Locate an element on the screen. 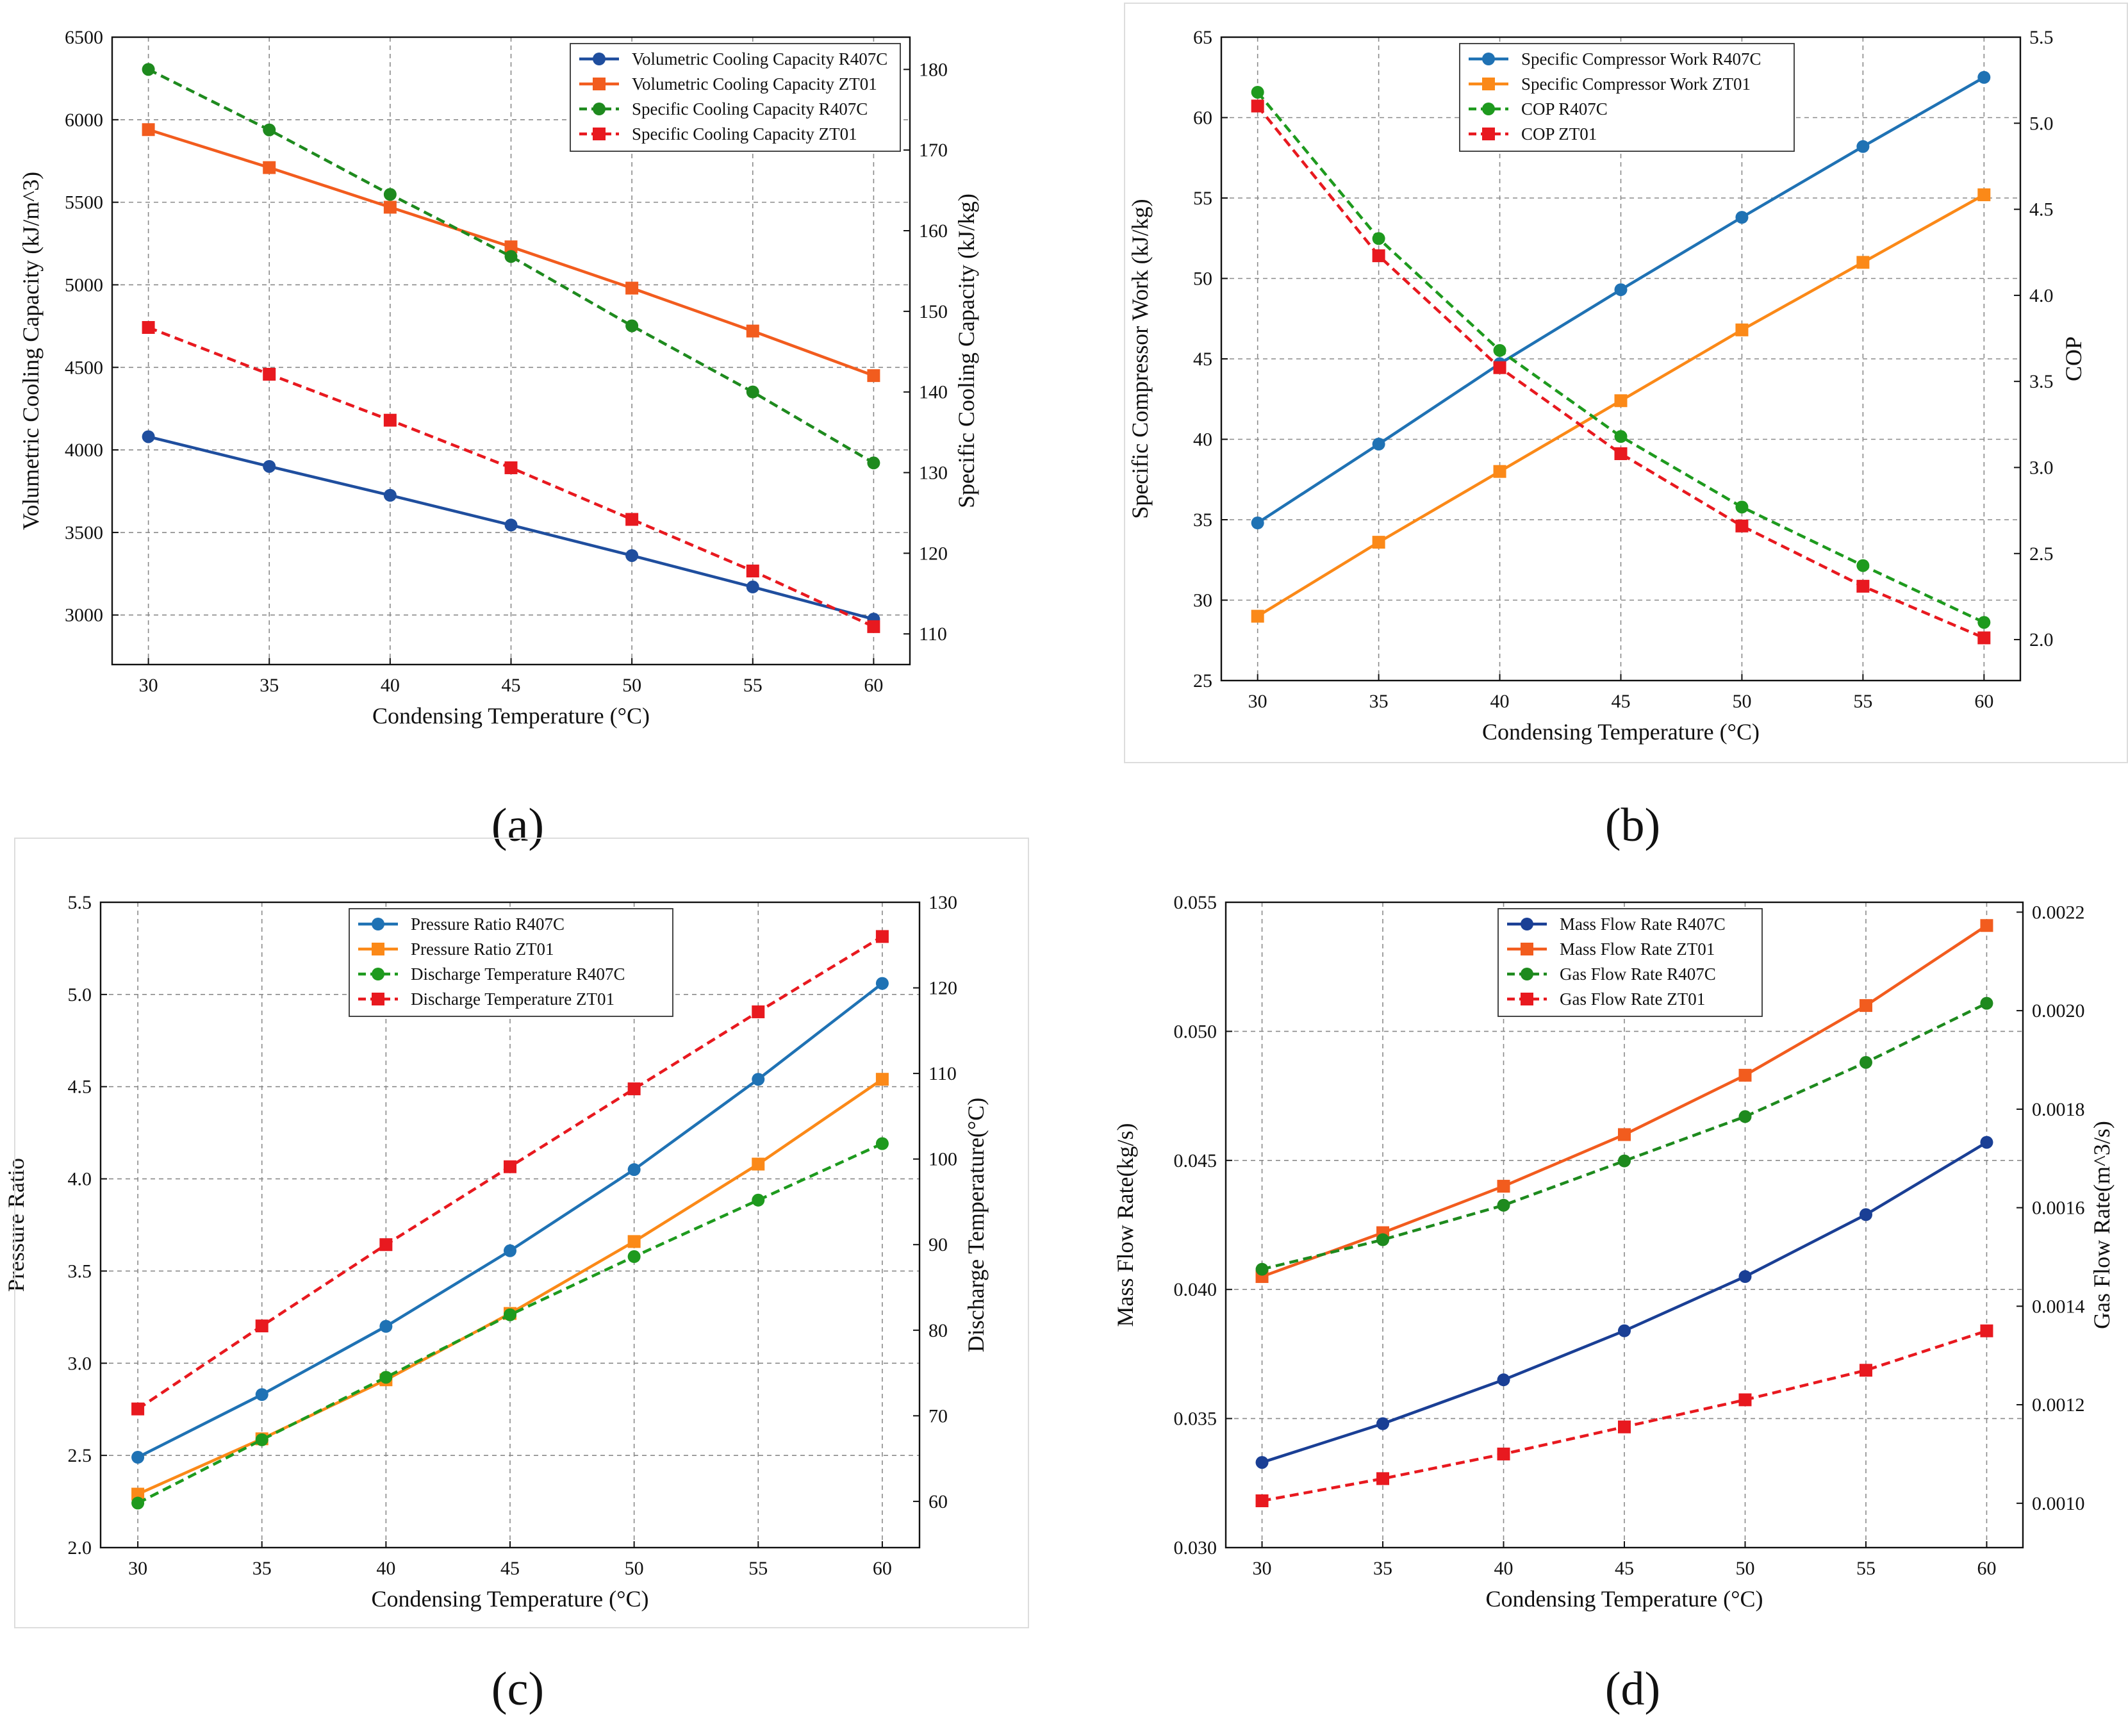 The height and width of the screenshot is (1736, 2128). y2-tick-label: 4.5 is located at coordinates (2041, 209).